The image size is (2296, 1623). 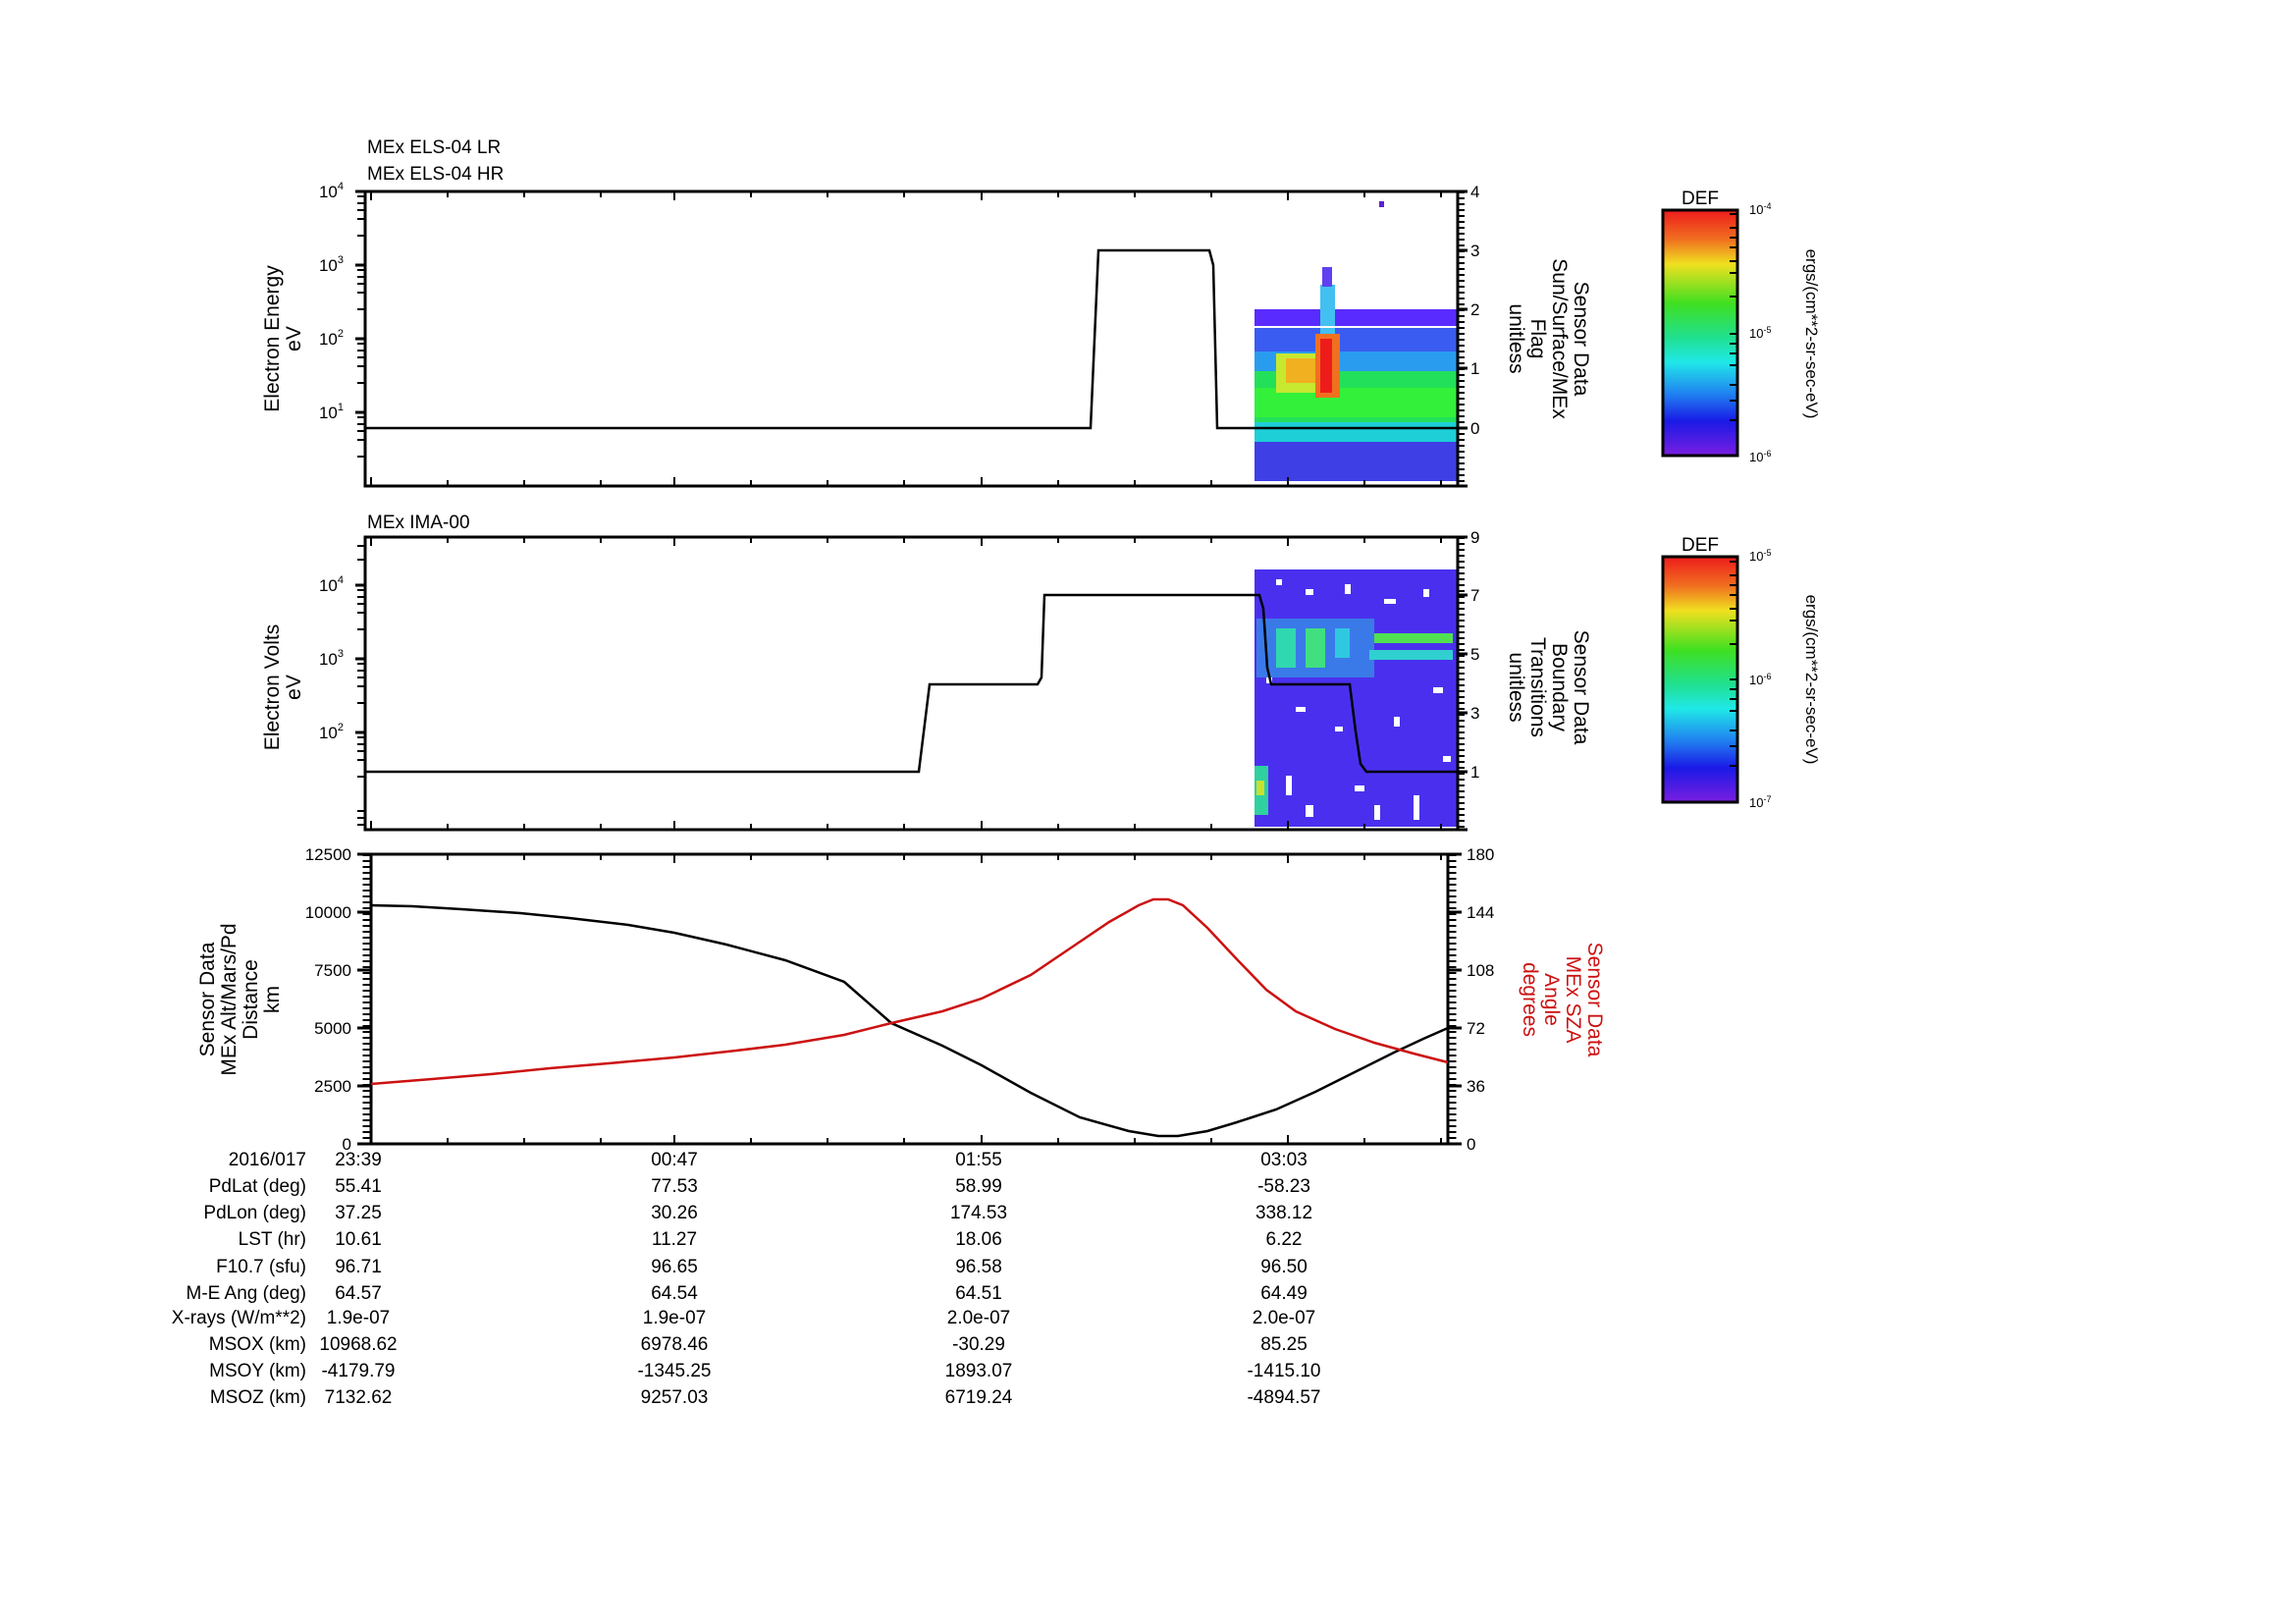 What do you see at coordinates (1480, 854) in the screenshot?
I see `bottom-rtick-180: 180` at bounding box center [1480, 854].